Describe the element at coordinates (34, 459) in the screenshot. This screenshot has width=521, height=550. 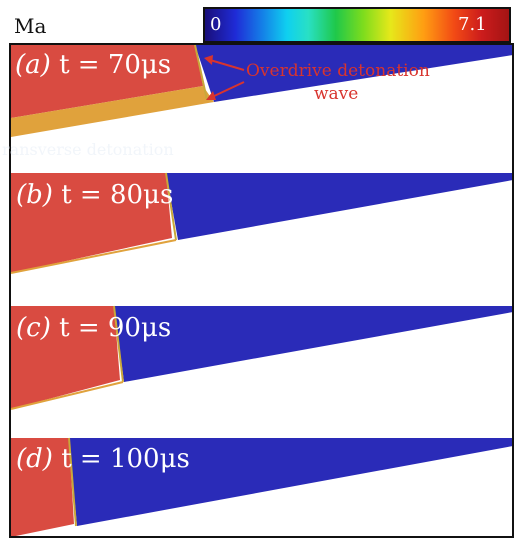
I see `panel-d-letter: (d)` at that location.